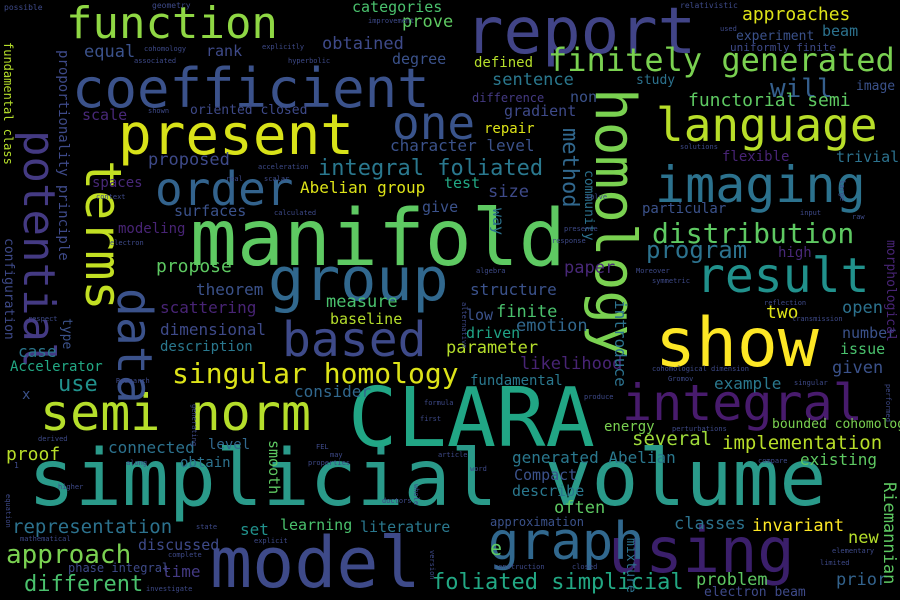 The image size is (900, 600). I want to click on word-often: often, so click(580, 508).